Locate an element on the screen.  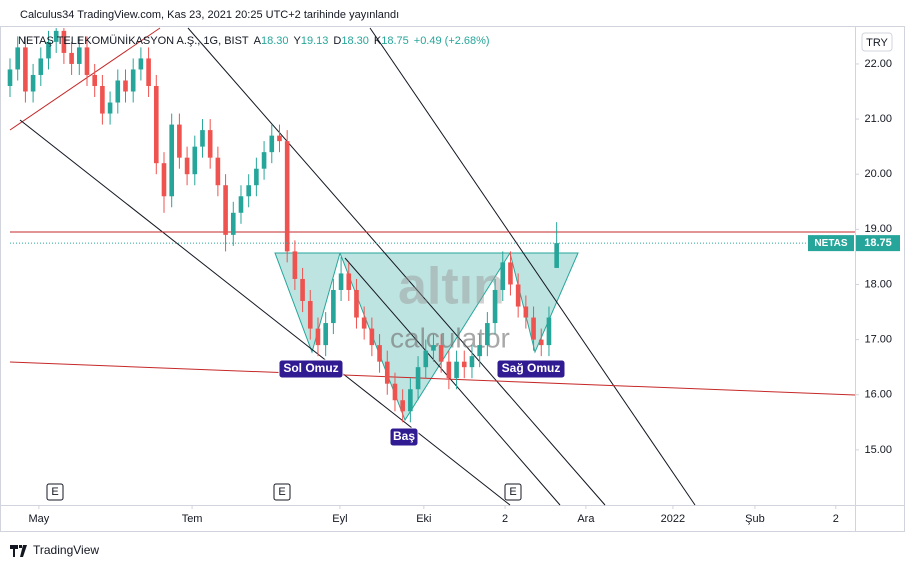
price-tag-value: 18.75 is located at coordinates (878, 243).